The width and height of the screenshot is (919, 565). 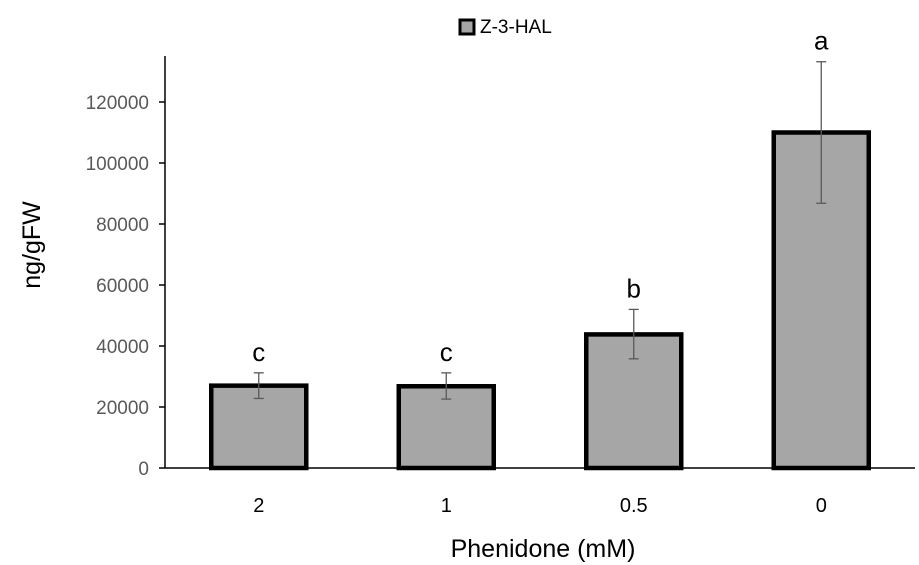 What do you see at coordinates (122, 286) in the screenshot?
I see `y-tick-label: 60000` at bounding box center [122, 286].